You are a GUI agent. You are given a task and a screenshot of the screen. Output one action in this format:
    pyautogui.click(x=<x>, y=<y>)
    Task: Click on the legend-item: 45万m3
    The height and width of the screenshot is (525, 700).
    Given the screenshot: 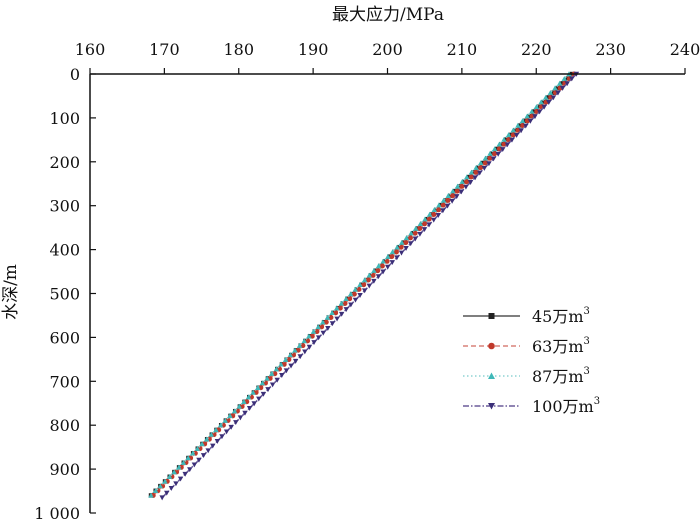 What is the action you would take?
    pyautogui.click(x=526, y=316)
    